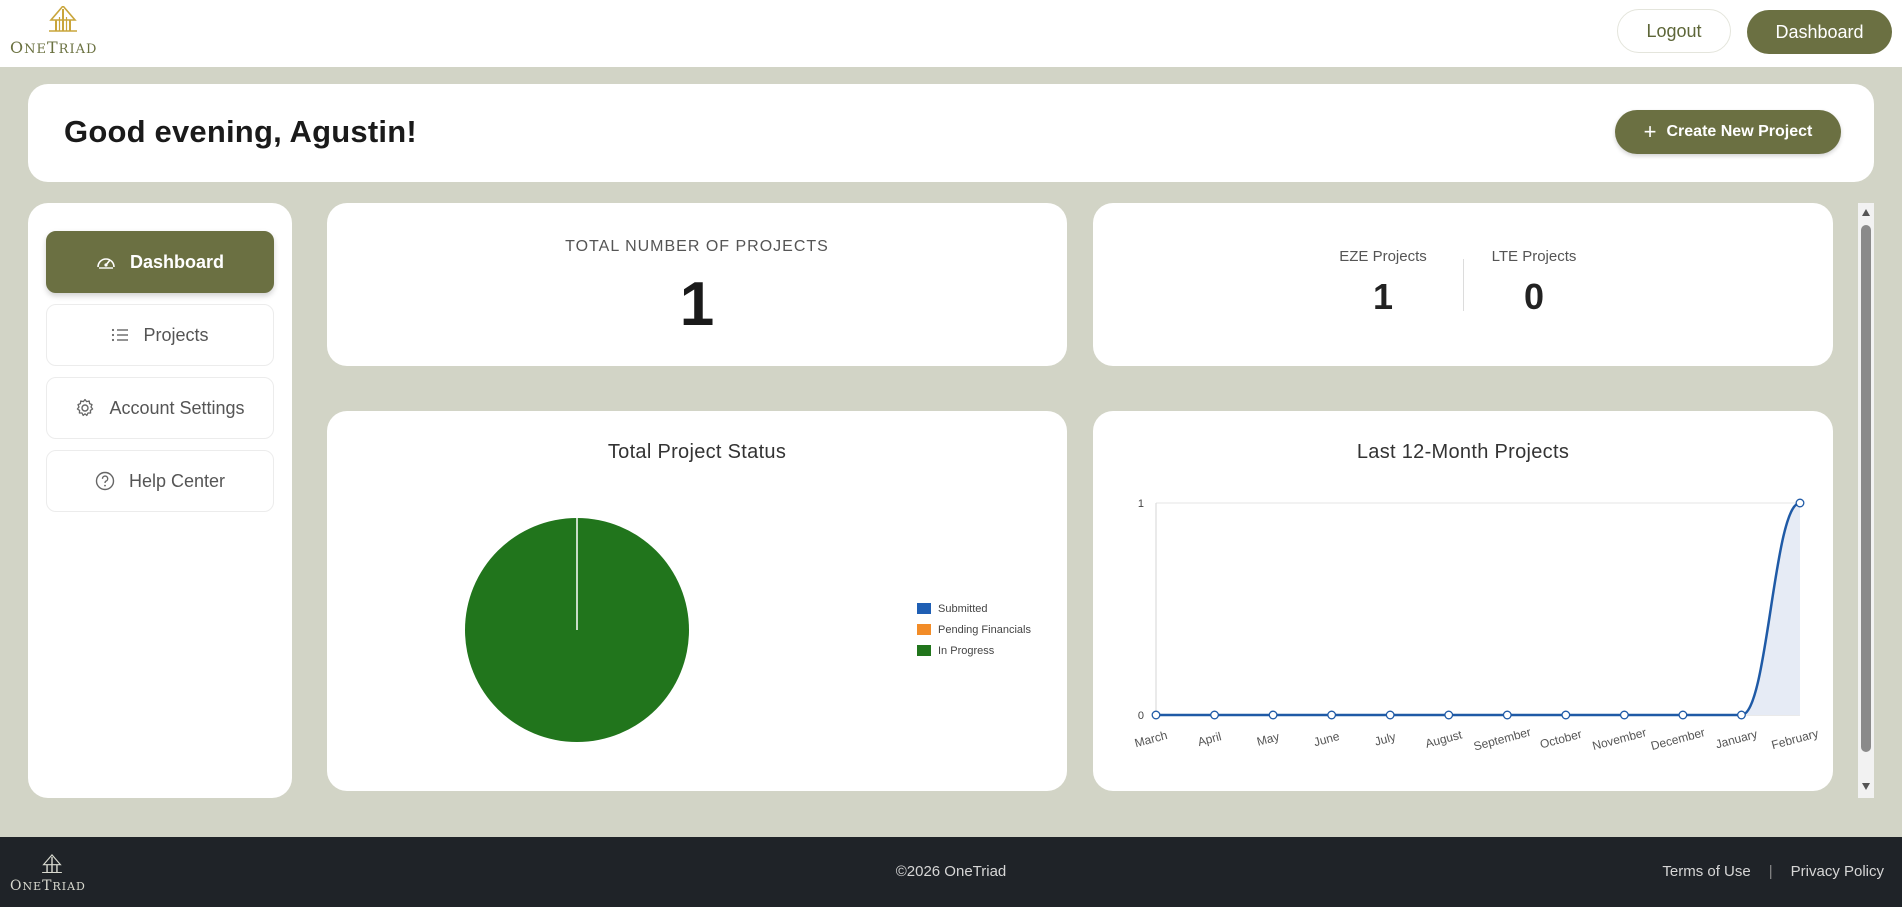 This screenshot has width=1902, height=907. I want to click on x-tick-label: November, so click(1619, 739).